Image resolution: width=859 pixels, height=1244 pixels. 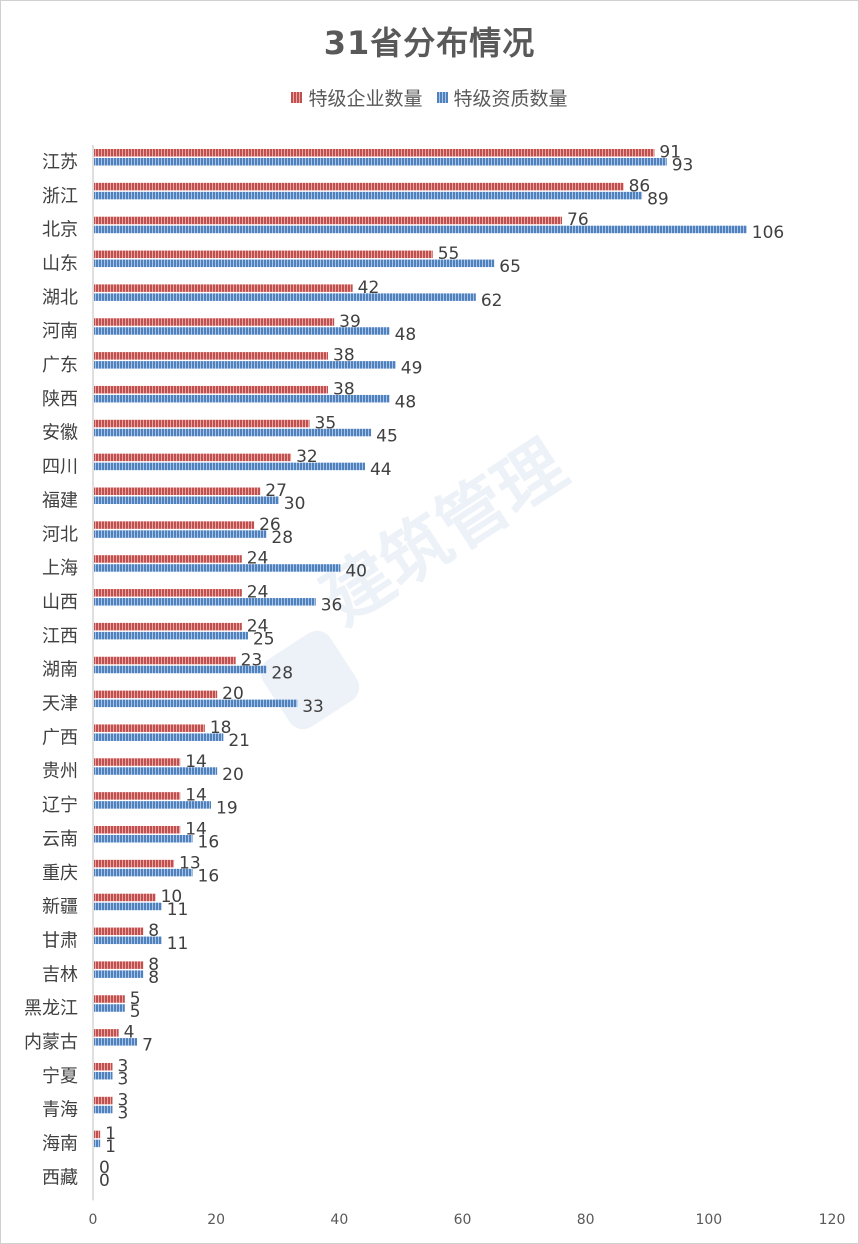 I want to click on category-label: 贵州, so click(x=60, y=771).